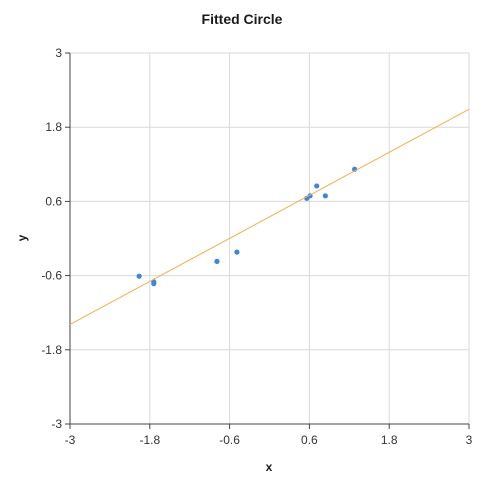 The height and width of the screenshot is (488, 493). I want to click on y-tick-label: -3, so click(56, 424).